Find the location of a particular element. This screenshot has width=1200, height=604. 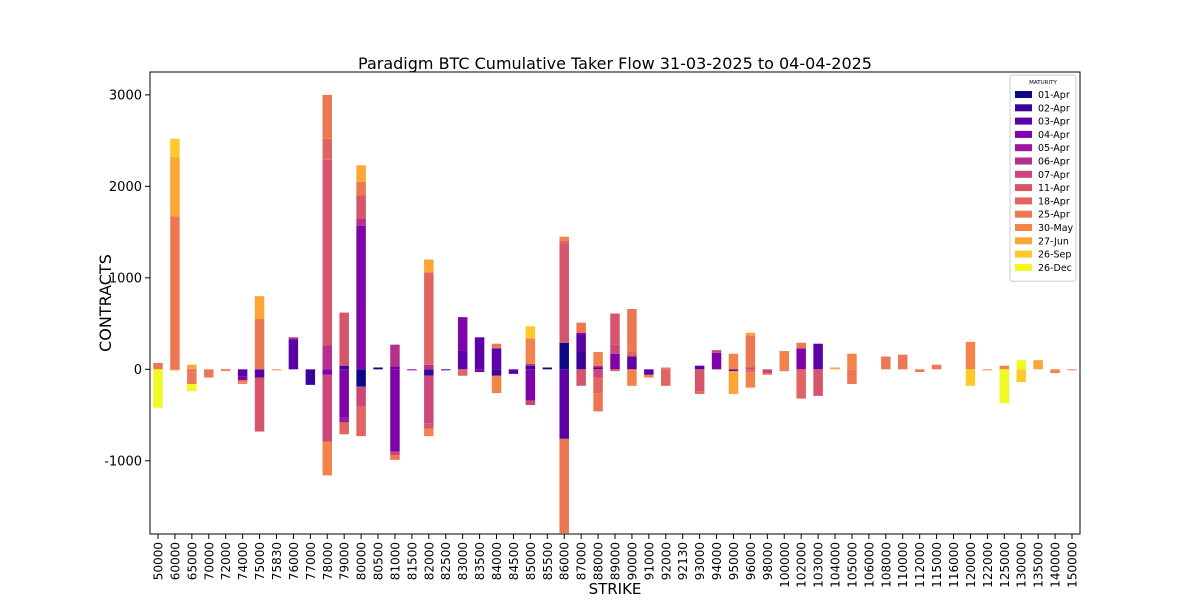

x-tick-label: 82500 is located at coordinates (446, 561).